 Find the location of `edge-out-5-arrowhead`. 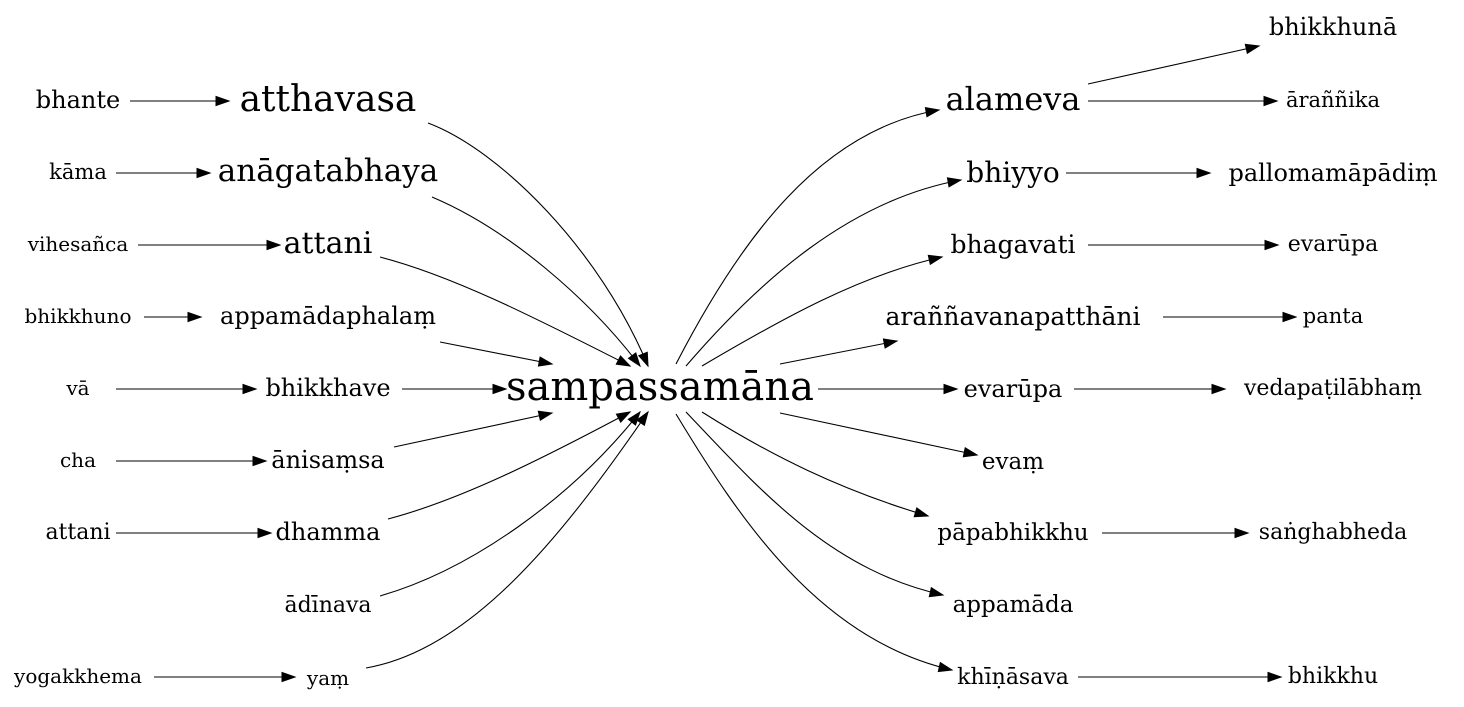

edge-out-5-arrowhead is located at coordinates (951, 389).